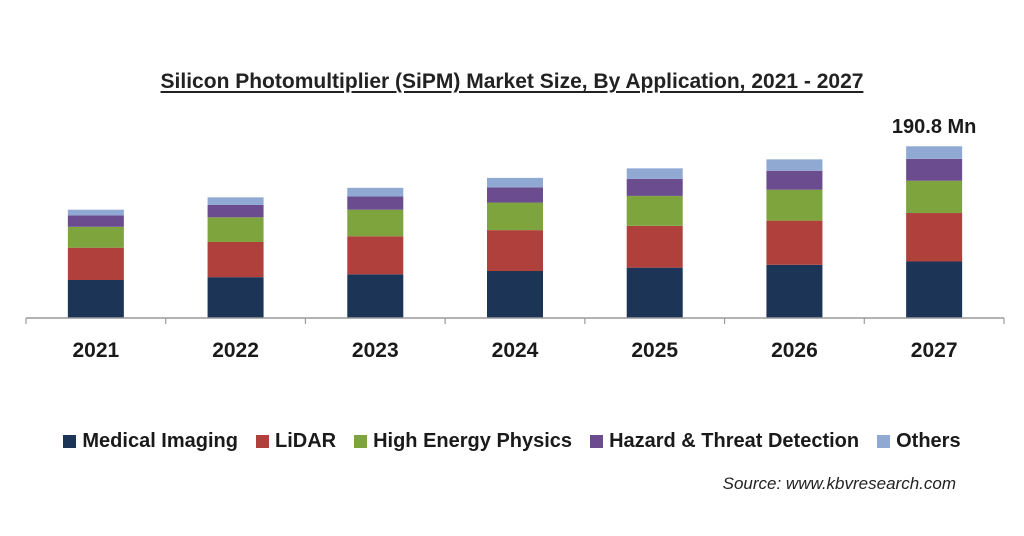  Describe the element at coordinates (654, 187) in the screenshot. I see `bar-2025-hazard-threat-detection` at that location.